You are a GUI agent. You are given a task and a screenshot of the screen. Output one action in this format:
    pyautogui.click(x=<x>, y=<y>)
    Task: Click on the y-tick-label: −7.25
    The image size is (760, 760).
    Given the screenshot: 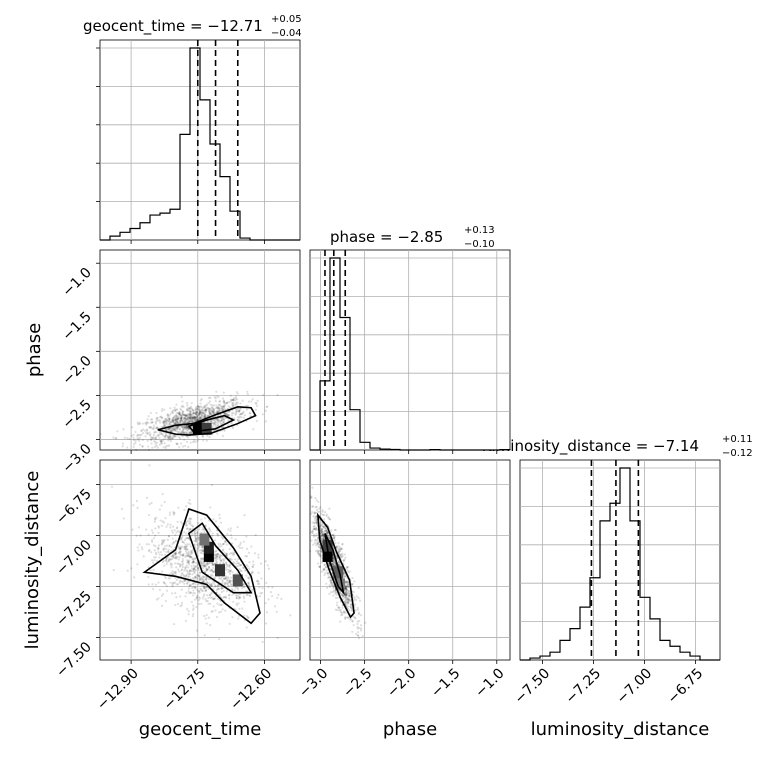 What is the action you would take?
    pyautogui.click(x=74, y=609)
    